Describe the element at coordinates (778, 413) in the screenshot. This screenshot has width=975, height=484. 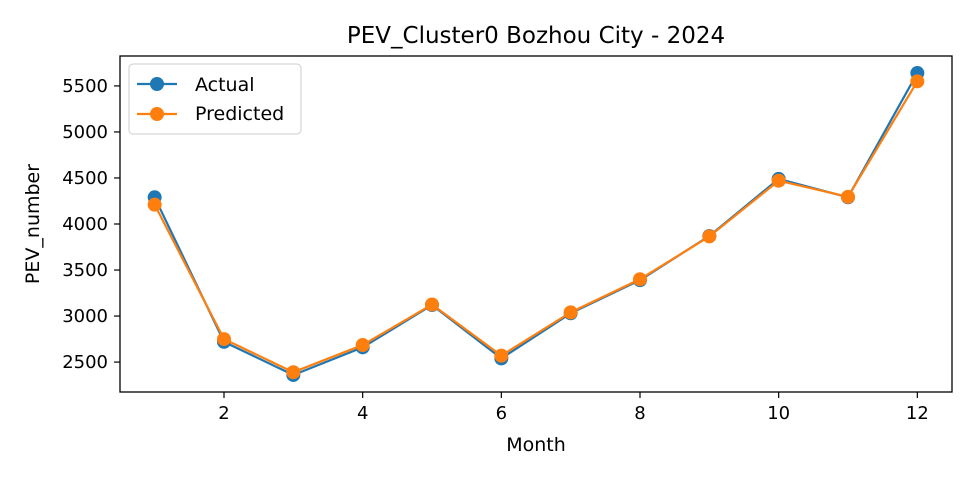
I see `x-tick-label: 10` at that location.